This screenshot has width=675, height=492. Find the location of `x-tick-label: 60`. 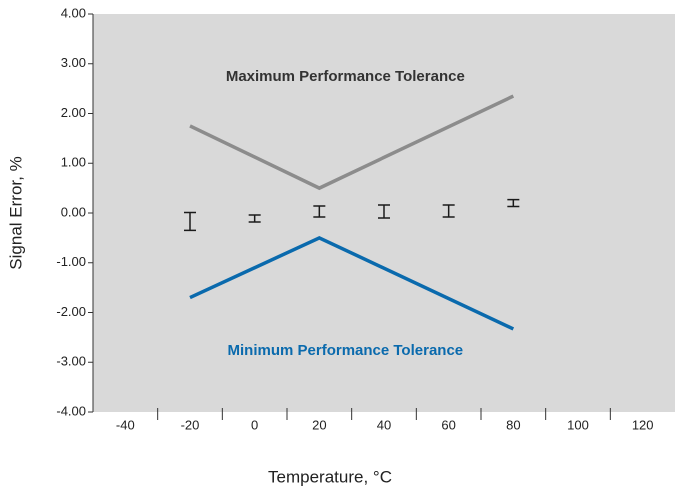

x-tick-label: 60 is located at coordinates (448, 424).